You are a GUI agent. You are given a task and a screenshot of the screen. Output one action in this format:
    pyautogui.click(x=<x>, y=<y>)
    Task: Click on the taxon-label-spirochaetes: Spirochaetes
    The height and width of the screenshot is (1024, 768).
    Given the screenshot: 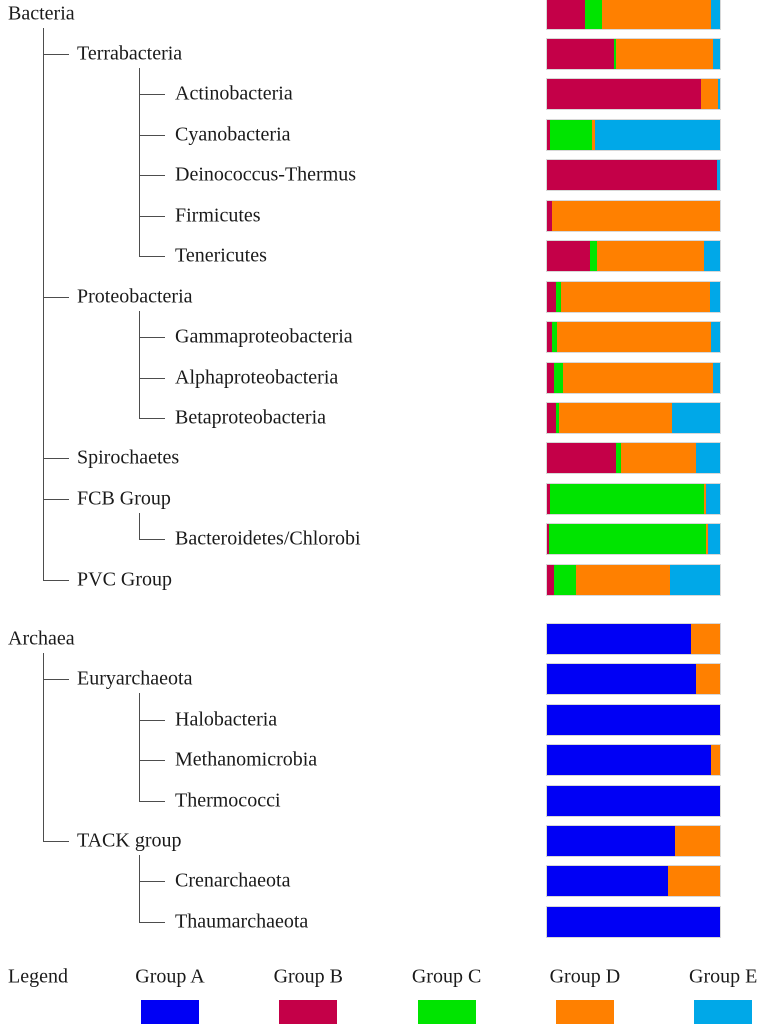 What is the action you would take?
    pyautogui.click(x=128, y=458)
    